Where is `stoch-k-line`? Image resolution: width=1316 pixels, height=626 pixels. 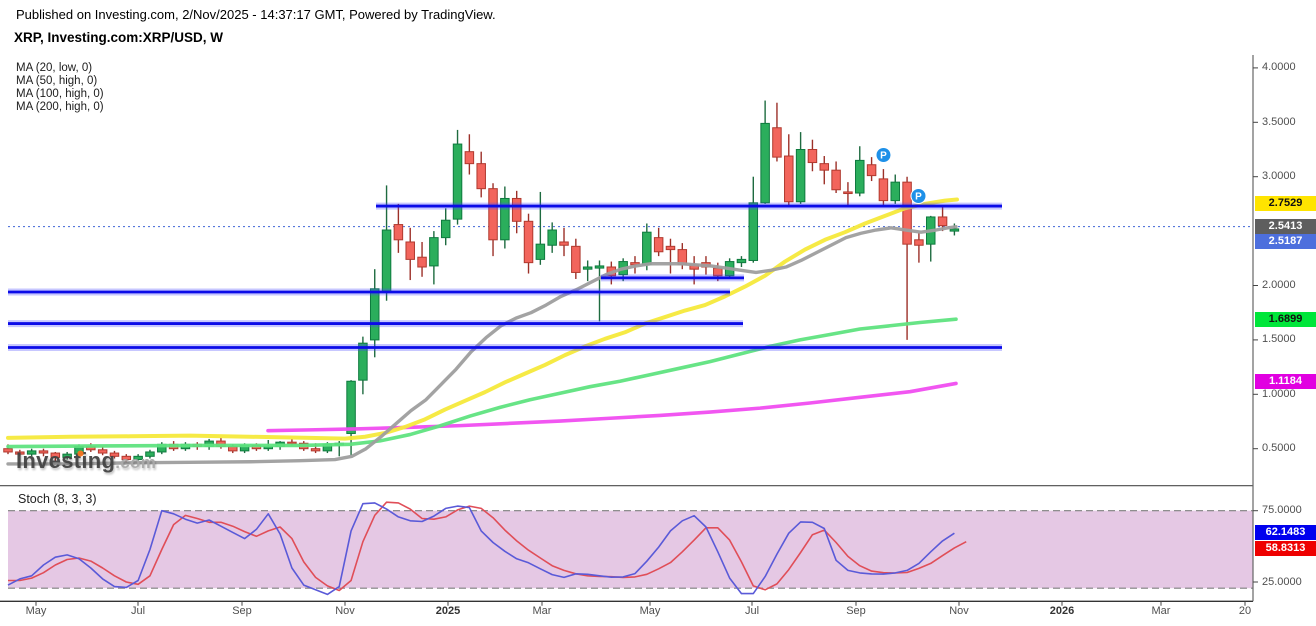
stoch-k-line is located at coordinates (481, 549).